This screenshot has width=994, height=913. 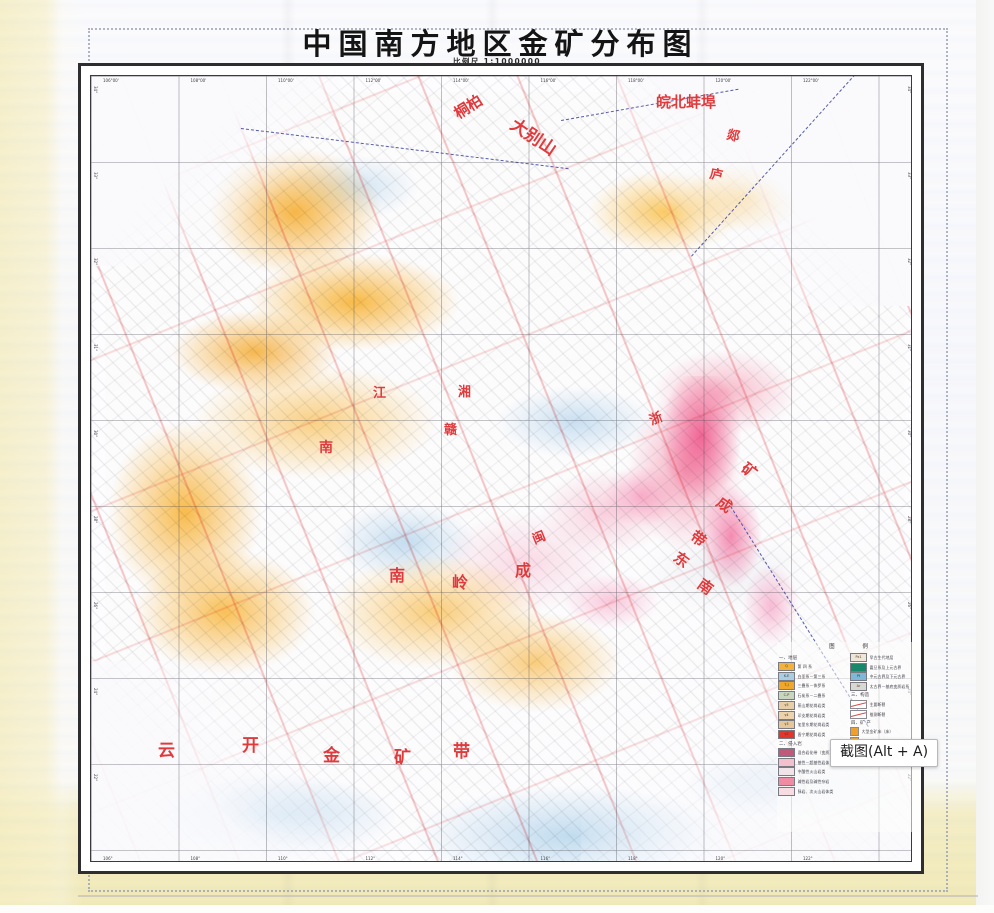 What do you see at coordinates (909, 348) in the screenshot?
I see `tick-right-3: 31°` at bounding box center [909, 348].